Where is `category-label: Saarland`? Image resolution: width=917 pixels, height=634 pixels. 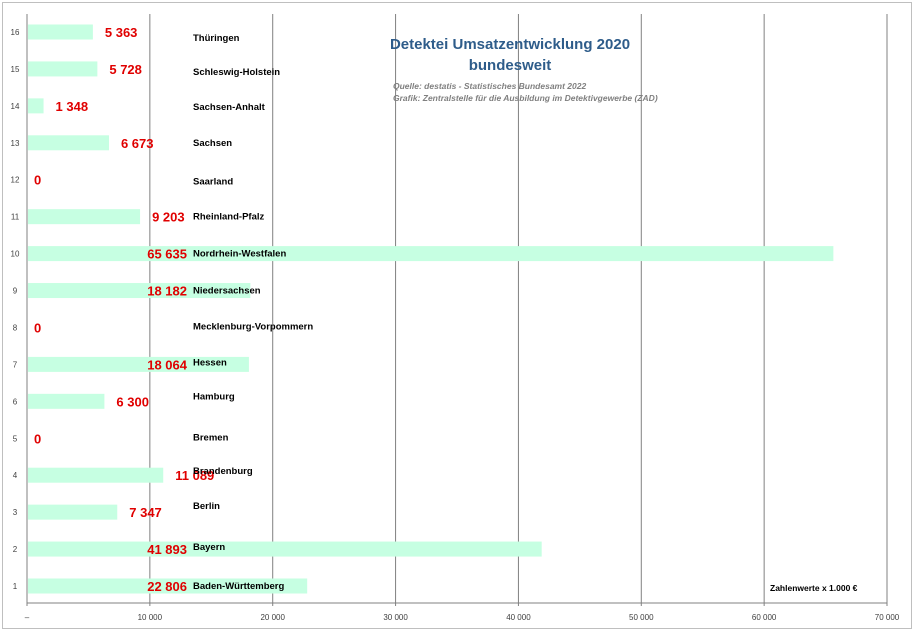
category-label: Saarland is located at coordinates (213, 182).